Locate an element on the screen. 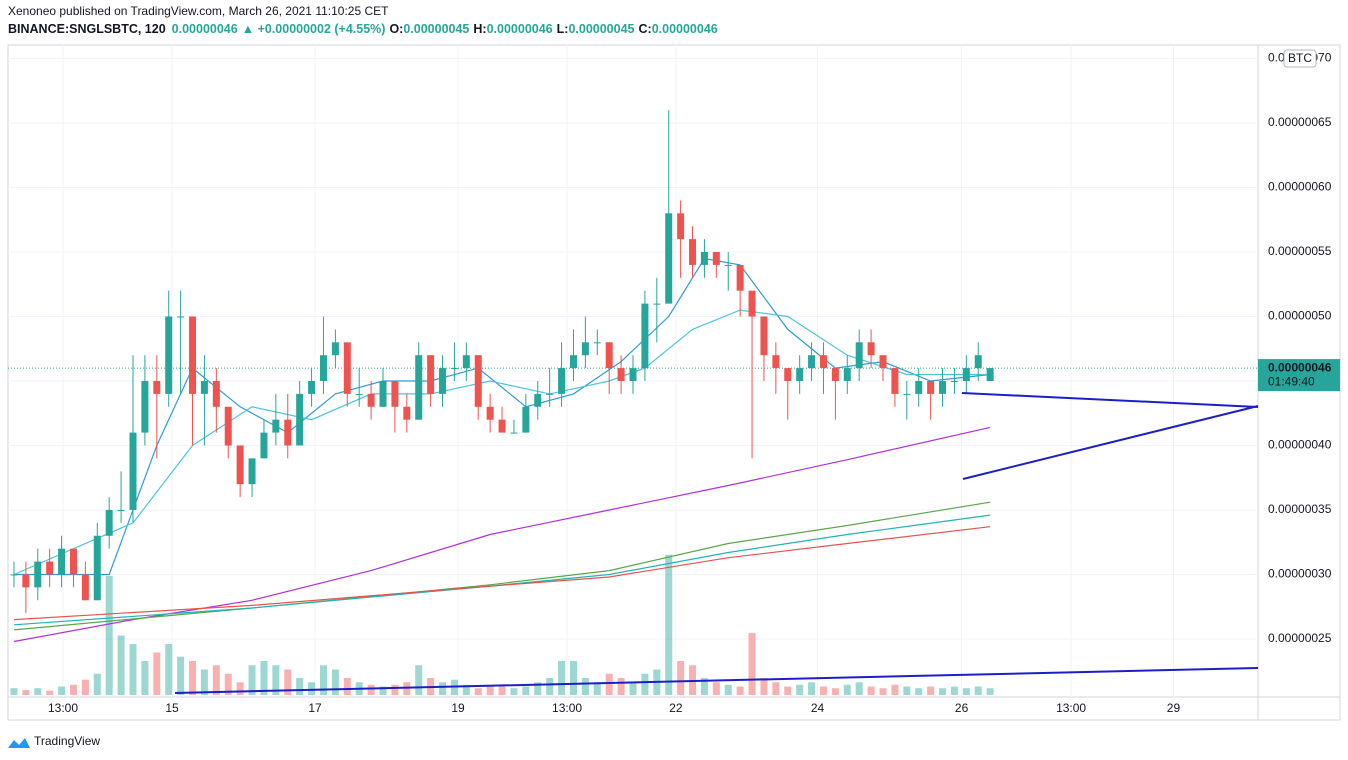  y-tick-label: 0.00000050 is located at coordinates (1300, 316).